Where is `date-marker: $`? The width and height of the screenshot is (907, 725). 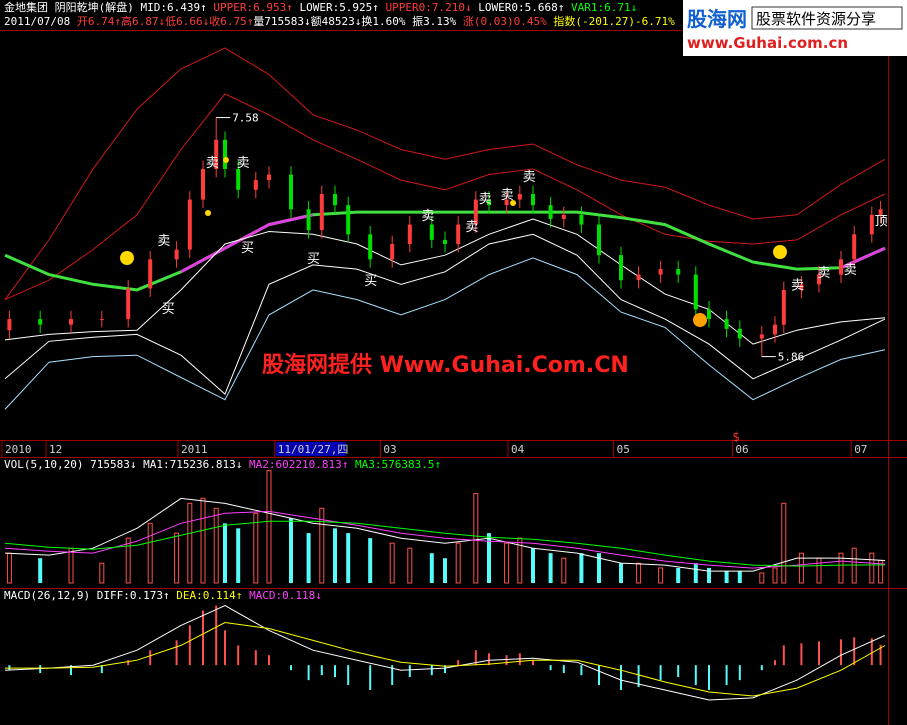 date-marker: $ is located at coordinates (735, 437).